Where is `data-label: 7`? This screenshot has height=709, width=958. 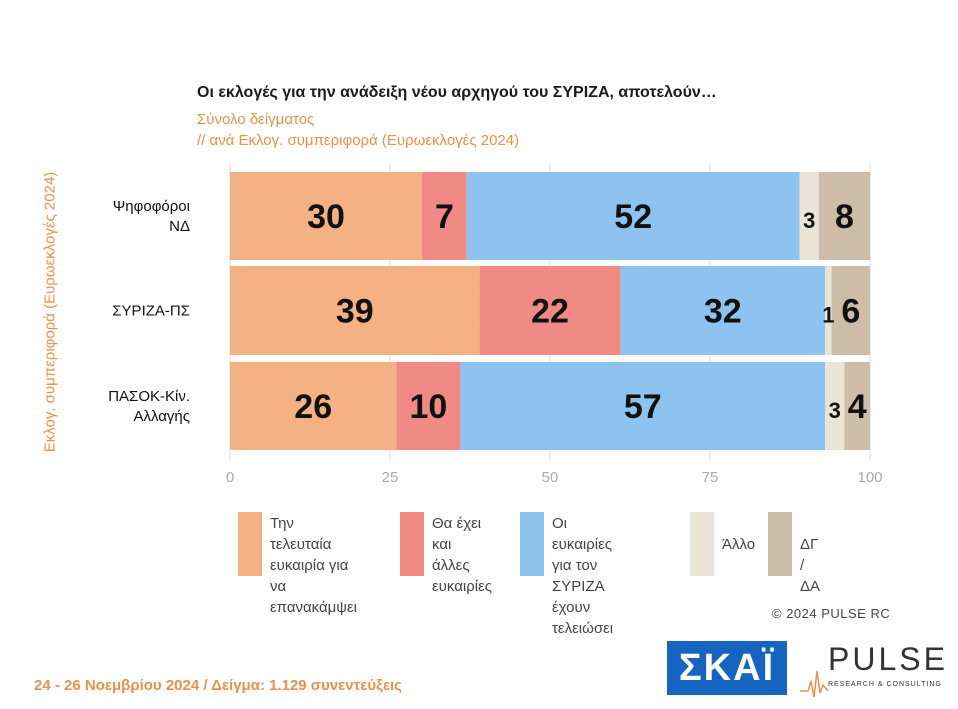
data-label: 7 is located at coordinates (444, 217).